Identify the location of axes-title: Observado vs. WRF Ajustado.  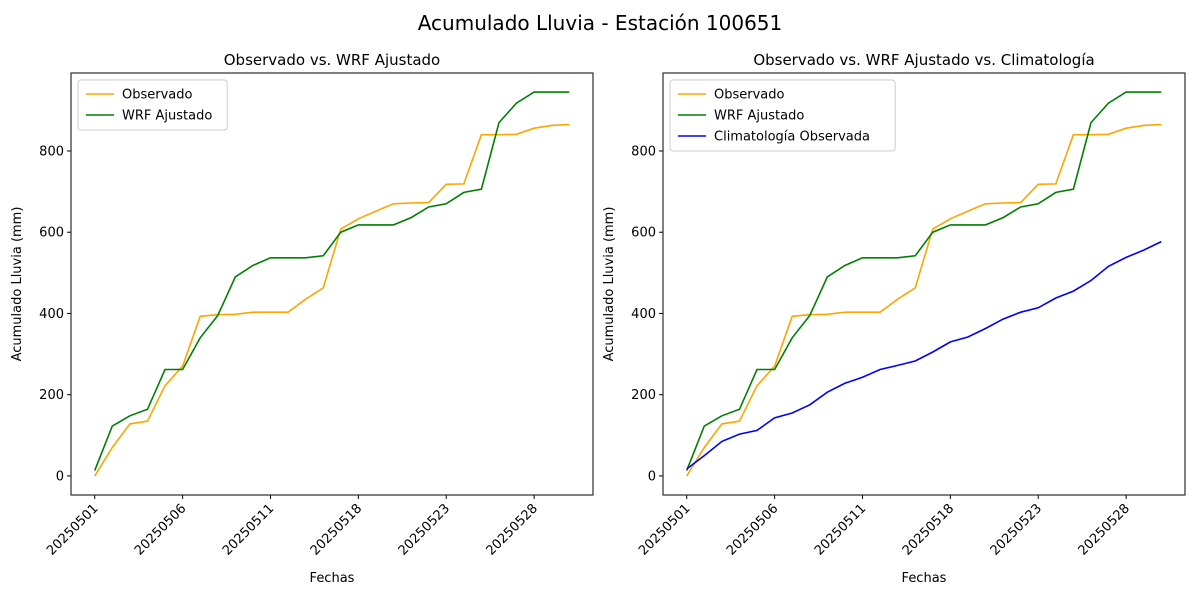
(332, 60).